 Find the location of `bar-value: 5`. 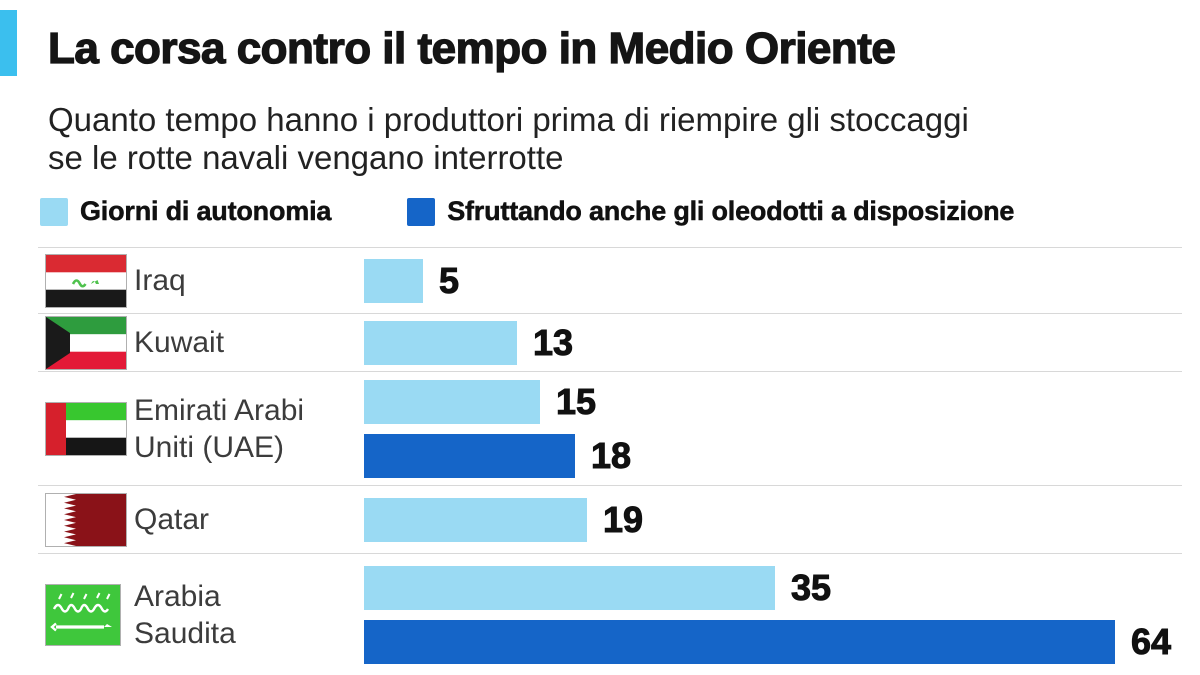

bar-value: 5 is located at coordinates (449, 280).